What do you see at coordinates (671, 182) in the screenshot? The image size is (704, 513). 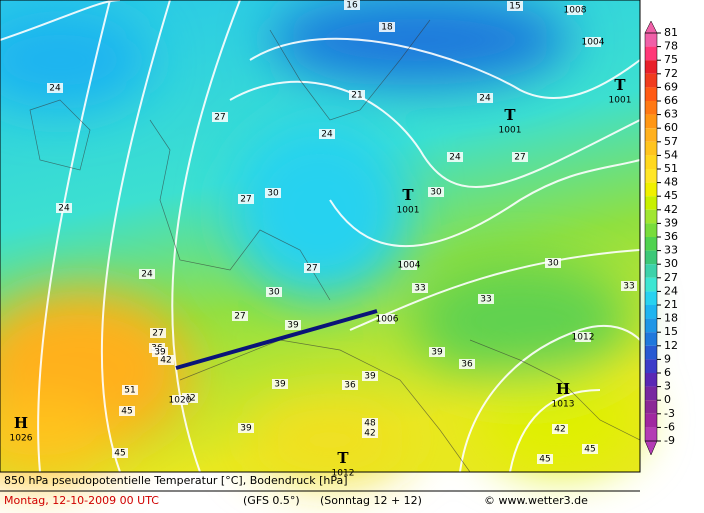 I see `colorbar-tick-label: 48` at bounding box center [671, 182].